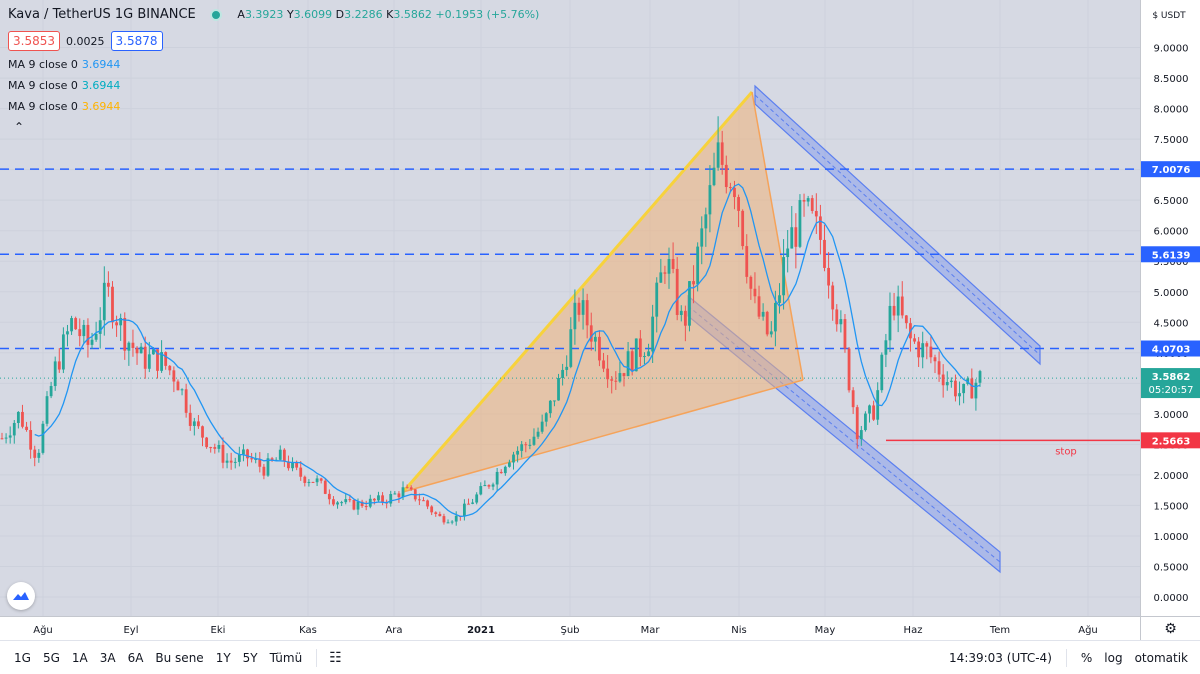 This screenshot has width=1200, height=674. I want to click on time-tick-label: Haz, so click(913, 630).